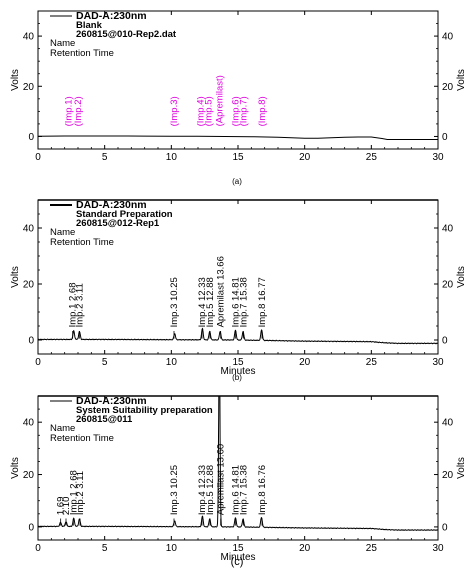  I want to click on peak-label: (Imp.5), so click(209, 111).